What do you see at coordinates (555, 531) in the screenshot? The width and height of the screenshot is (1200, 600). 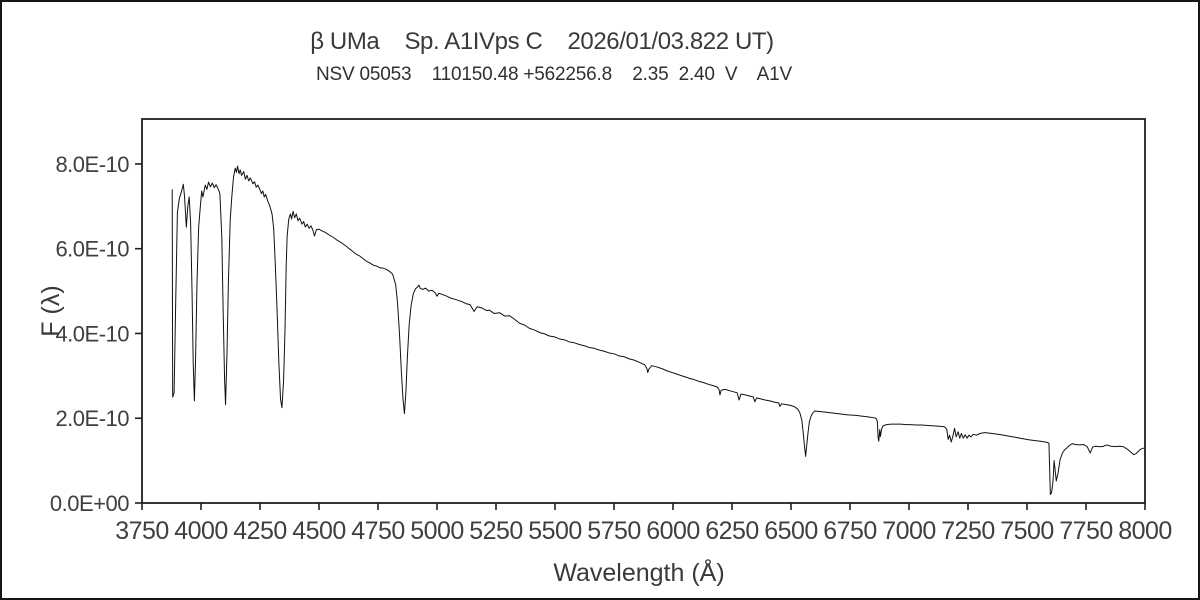 I see `x-tick-label: 5500` at bounding box center [555, 531].